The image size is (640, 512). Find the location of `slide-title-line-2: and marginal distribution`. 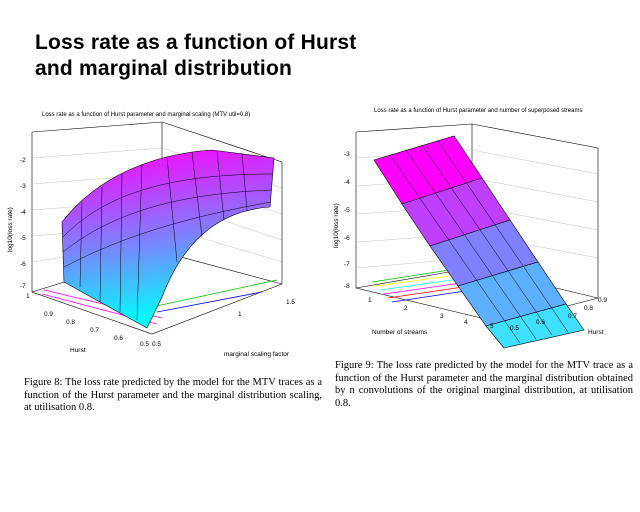

slide-title-line-2: and marginal distribution is located at coordinates (164, 68).